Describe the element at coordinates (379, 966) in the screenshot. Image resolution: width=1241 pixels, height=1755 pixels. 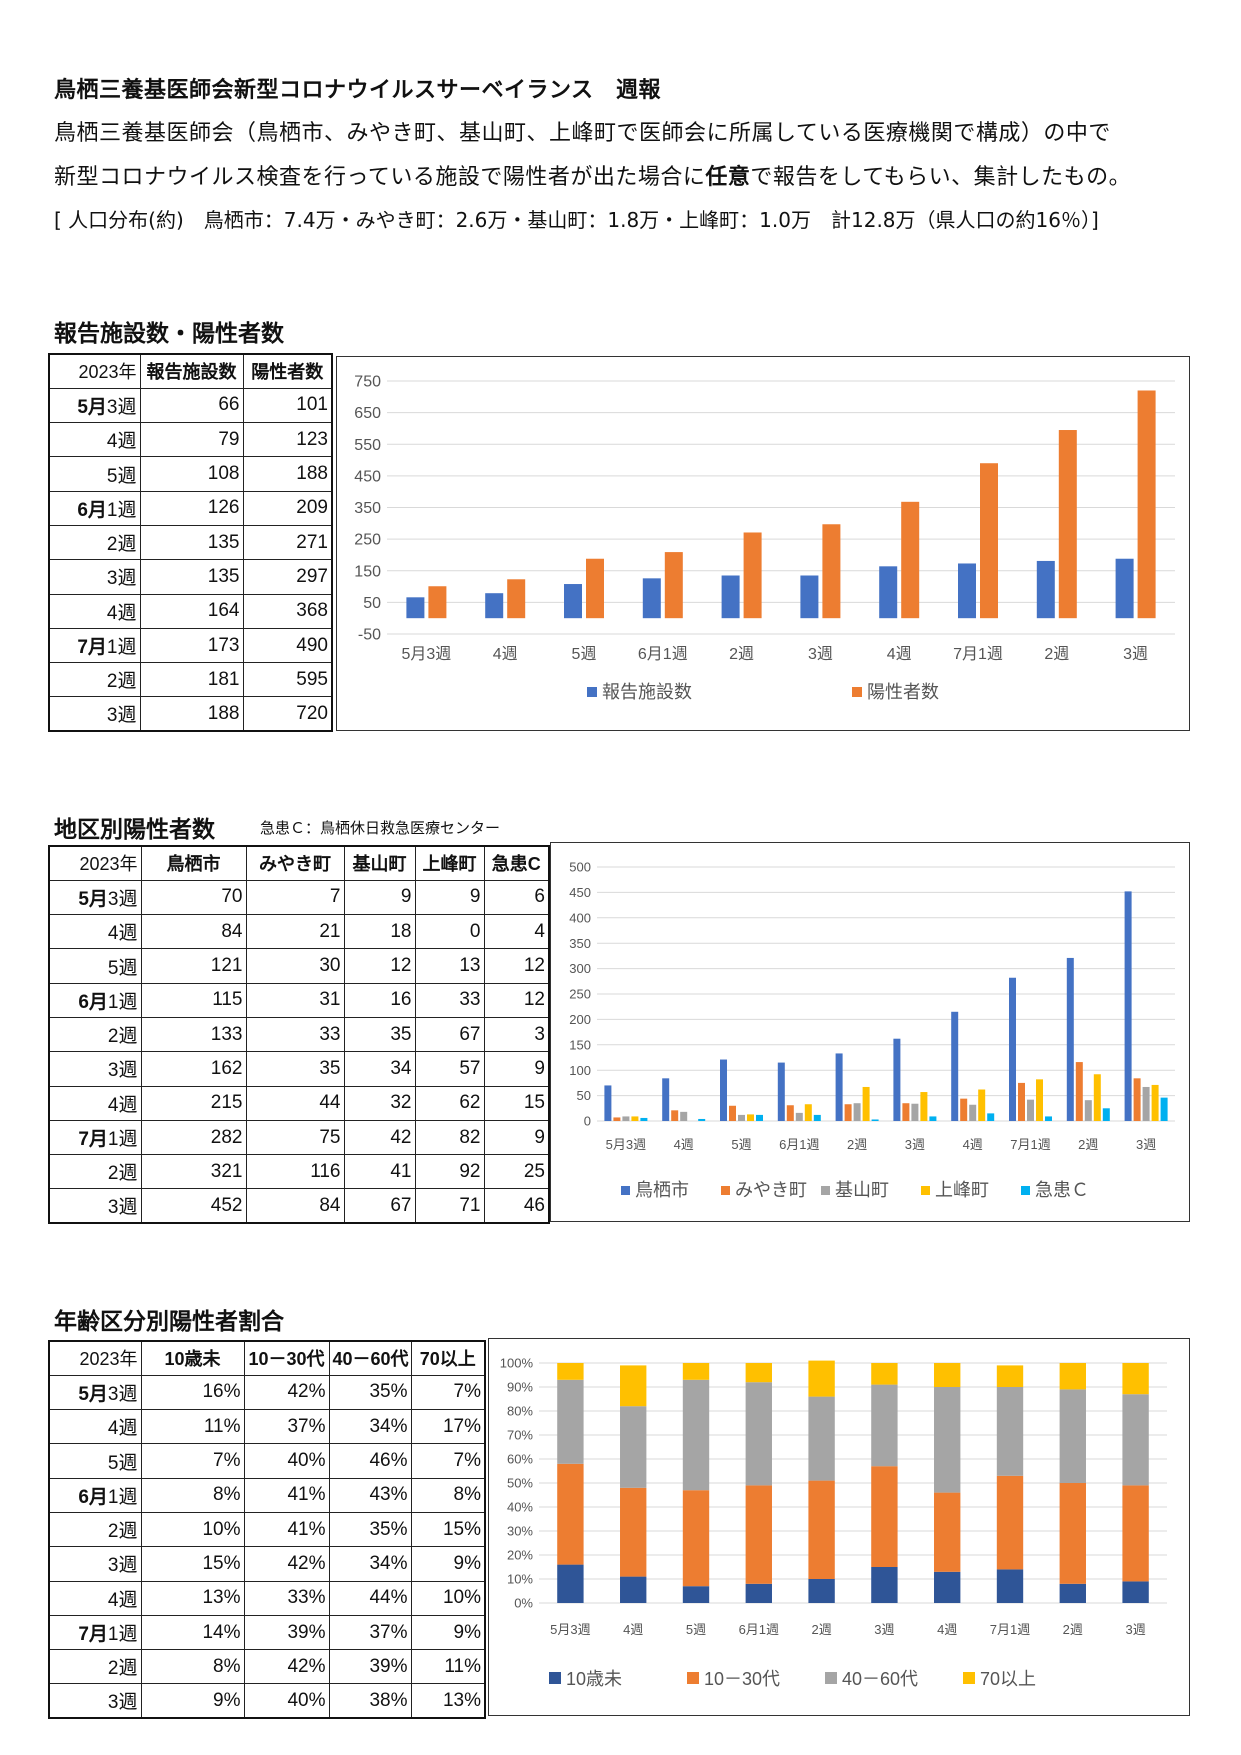
I see `region-value-cell: 12` at that location.